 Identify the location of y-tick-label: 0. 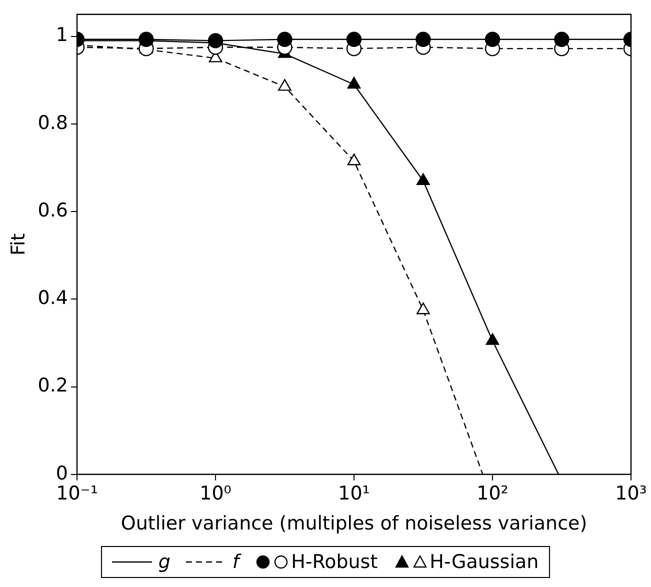
(62, 473).